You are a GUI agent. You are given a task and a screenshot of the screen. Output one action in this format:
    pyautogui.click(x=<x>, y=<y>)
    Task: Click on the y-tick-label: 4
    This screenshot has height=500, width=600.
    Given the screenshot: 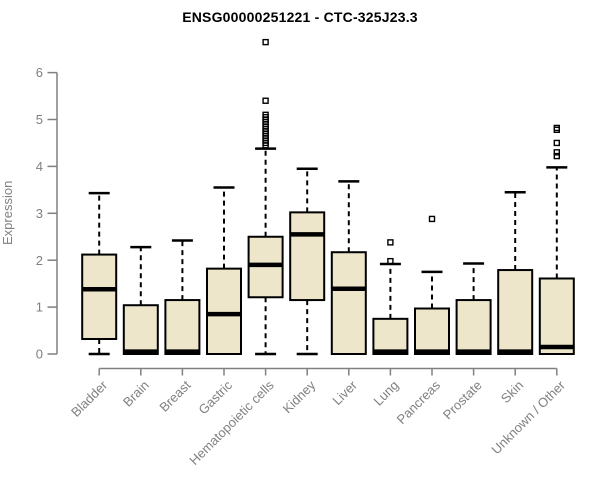 What is the action you would take?
    pyautogui.click(x=39, y=166)
    